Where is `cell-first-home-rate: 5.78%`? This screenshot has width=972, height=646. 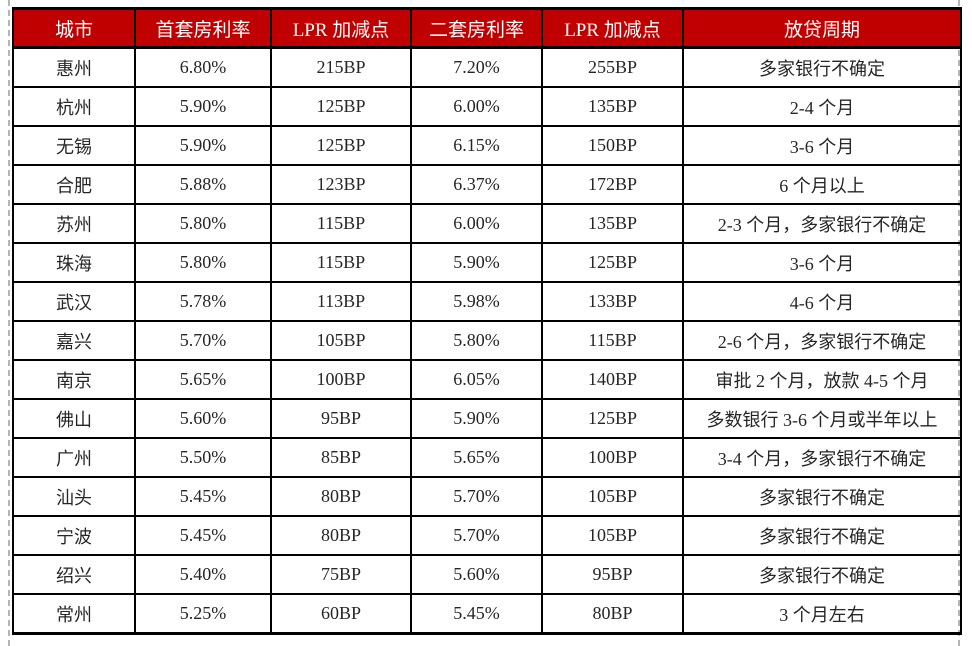 cell-first-home-rate: 5.78% is located at coordinates (203, 301).